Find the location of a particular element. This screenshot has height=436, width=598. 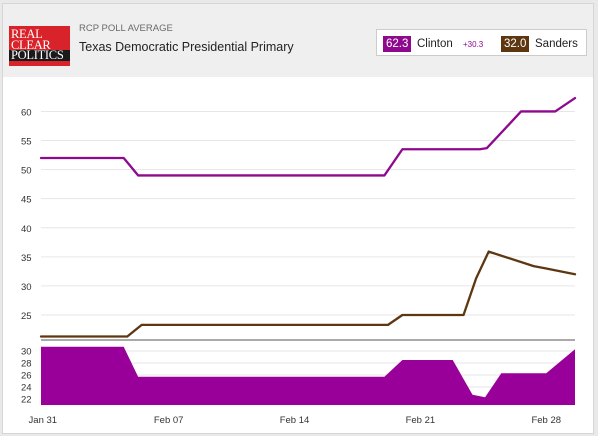

legend-sanders-value: 32.0 is located at coordinates (515, 44).